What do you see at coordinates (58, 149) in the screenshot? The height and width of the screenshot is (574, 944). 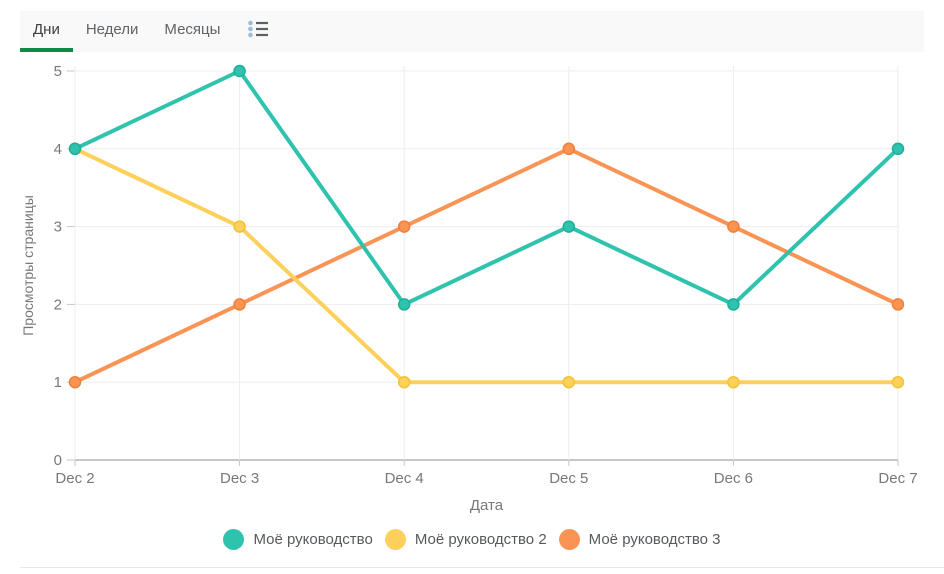 I see `y-tick-label: 4` at bounding box center [58, 149].